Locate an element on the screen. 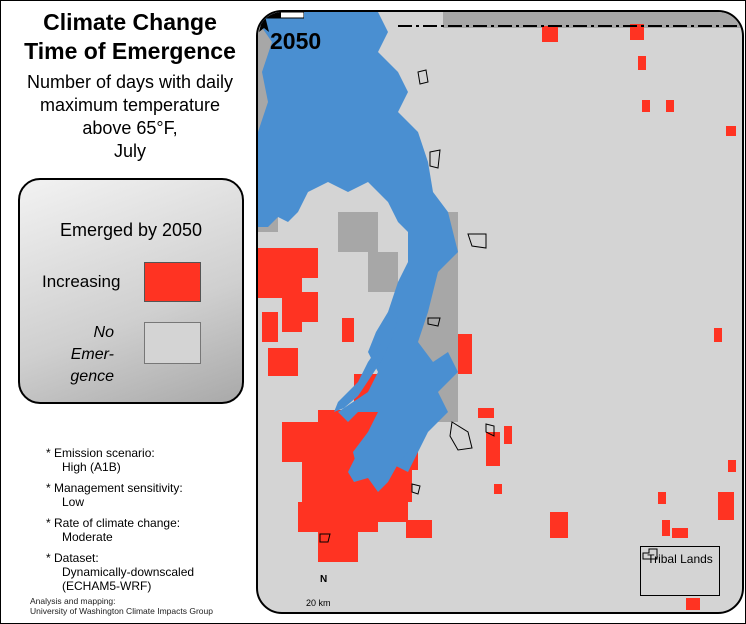 The height and width of the screenshot is (624, 746). subtitle-line-2: maximum temperature is located at coordinates (130, 105).